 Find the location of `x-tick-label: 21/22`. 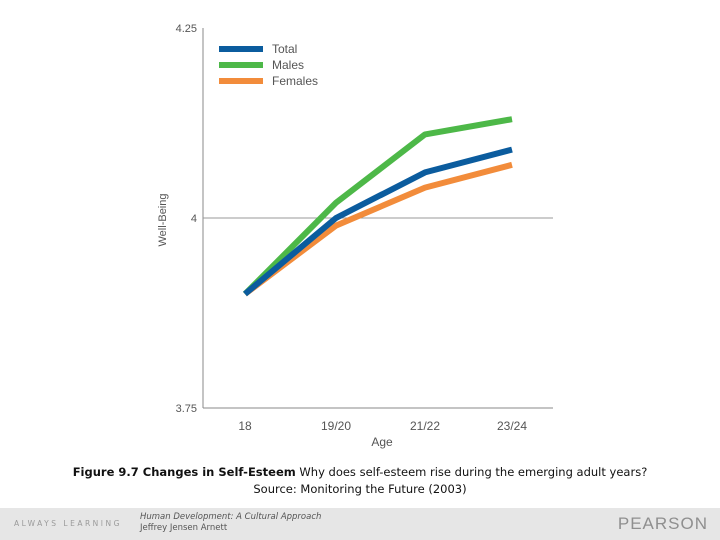

x-tick-label: 21/22 is located at coordinates (425, 426).